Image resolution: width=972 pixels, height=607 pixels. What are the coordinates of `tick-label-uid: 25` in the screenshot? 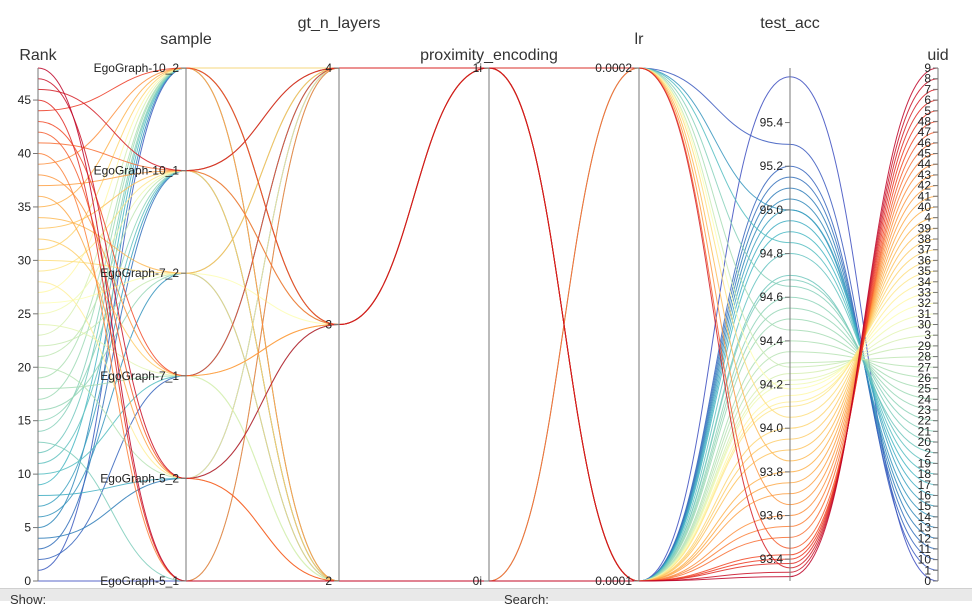 It's located at (925, 389).